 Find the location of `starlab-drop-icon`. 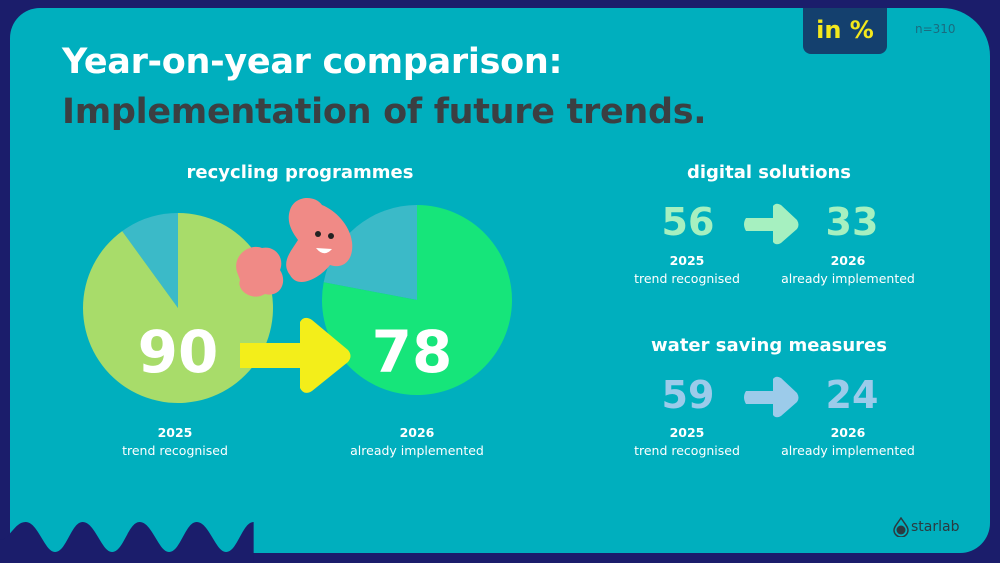

starlab-drop-icon is located at coordinates (901, 527).